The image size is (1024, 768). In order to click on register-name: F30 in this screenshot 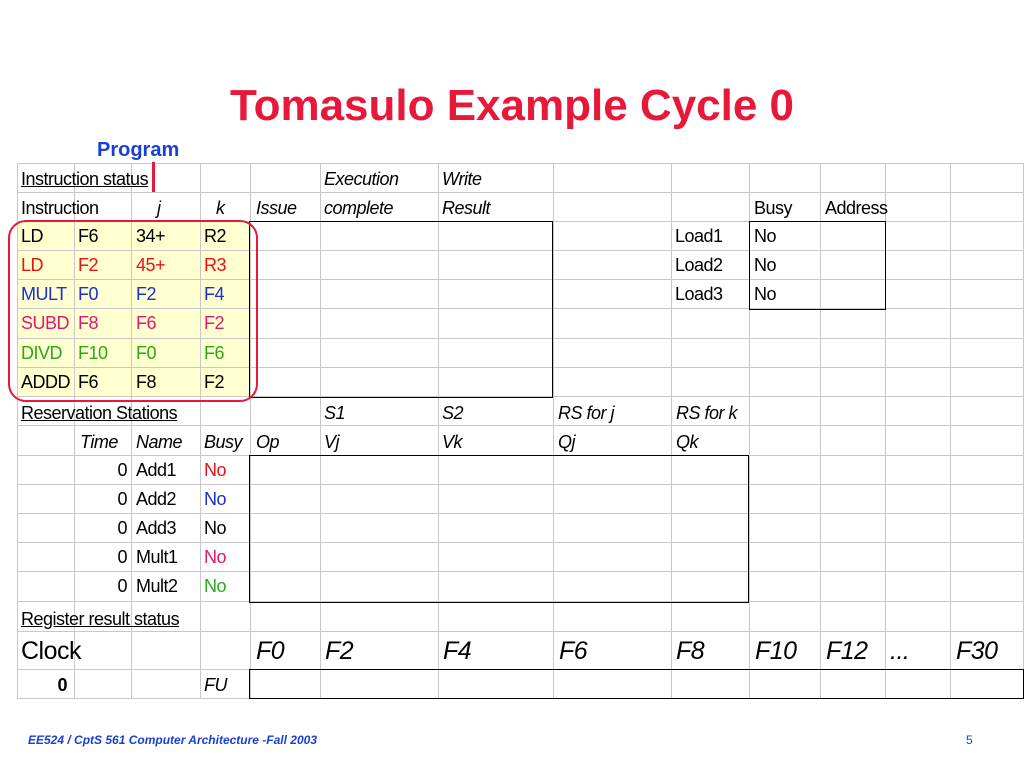, I will do `click(977, 651)`.